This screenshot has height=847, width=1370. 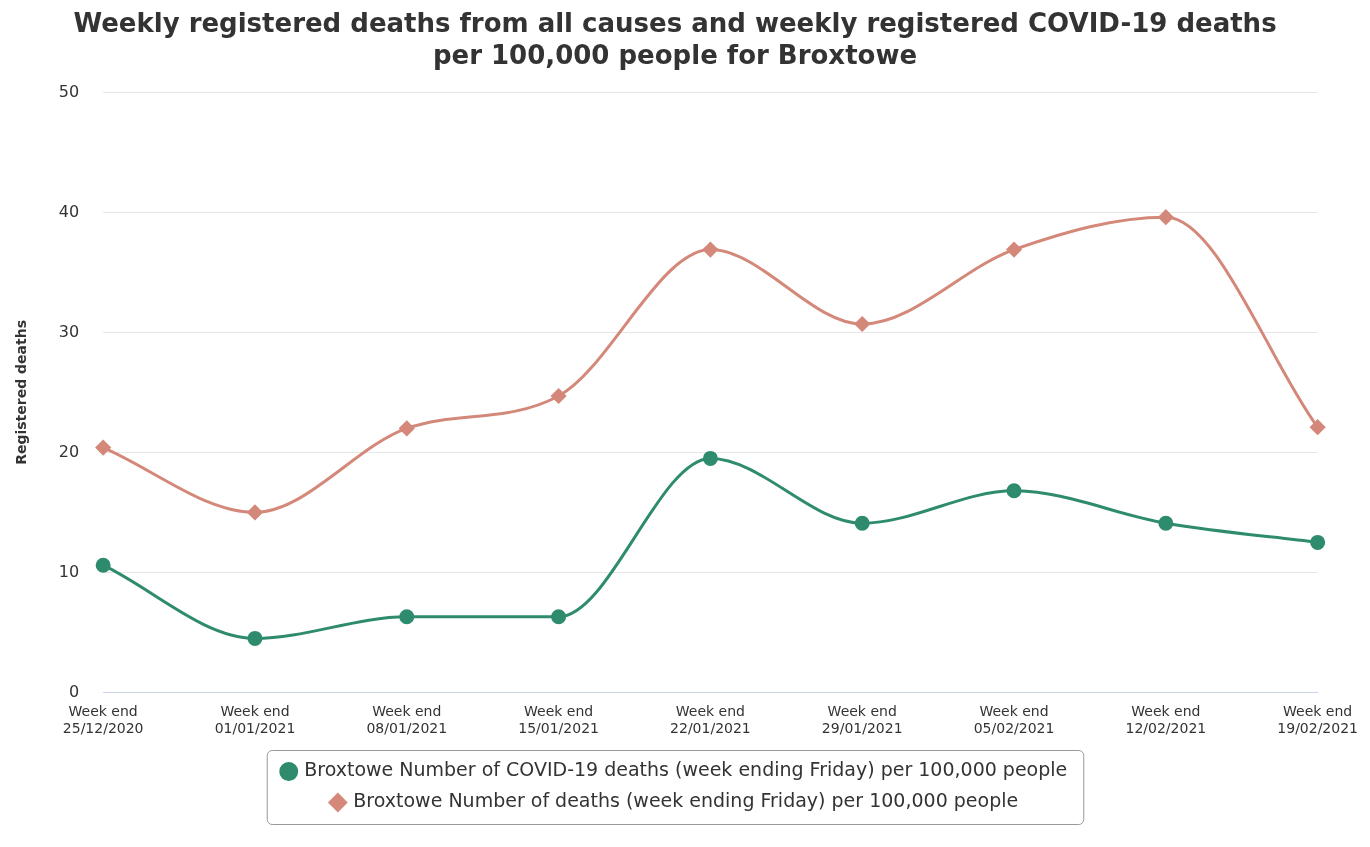 What do you see at coordinates (74, 691) in the screenshot?
I see `y-tick-label: 0` at bounding box center [74, 691].